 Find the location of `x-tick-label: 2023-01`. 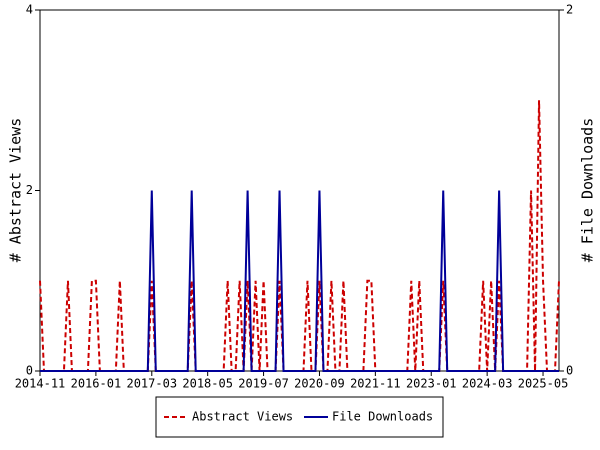

x-tick-label: 2023-01 is located at coordinates (431, 384).